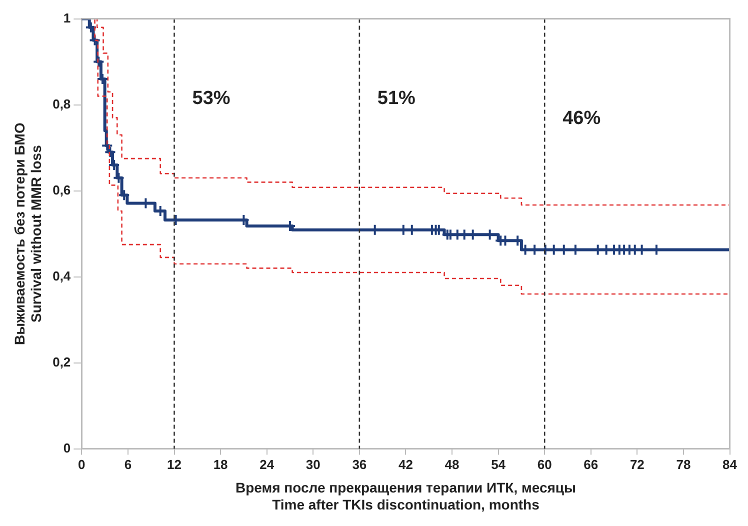  What do you see at coordinates (61, 190) in the screenshot?
I see `y-tick-label: 0,6` at bounding box center [61, 190].